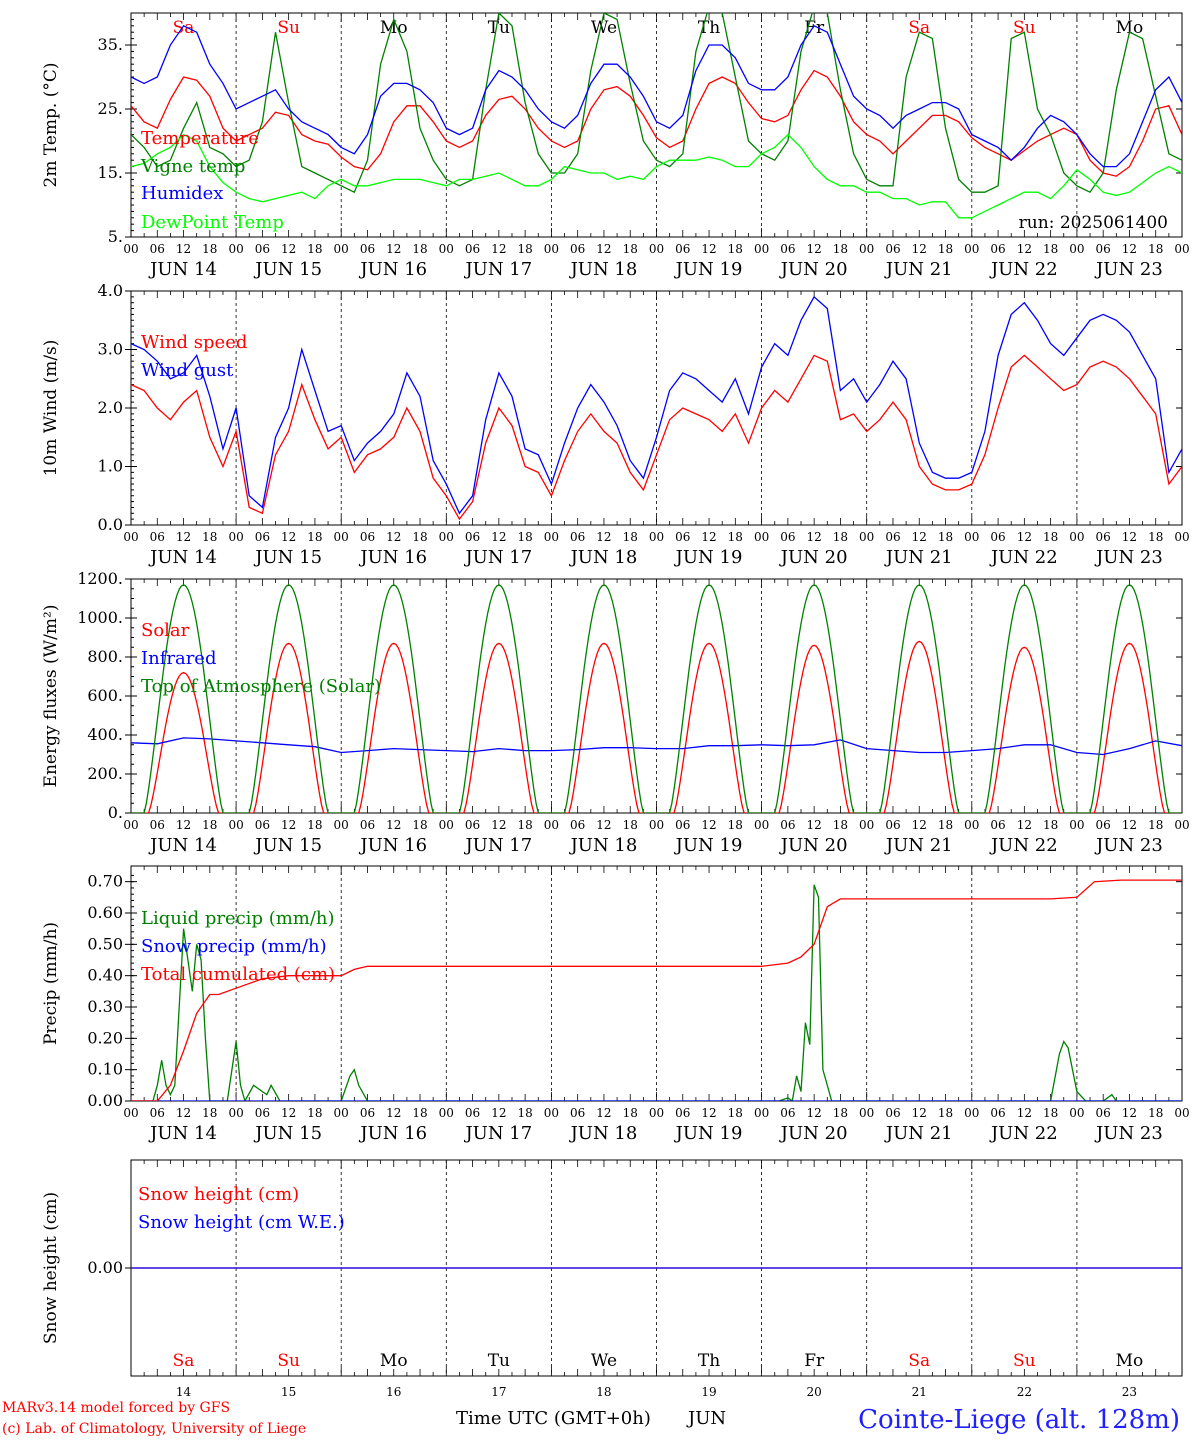 This screenshot has width=1194, height=1440. What do you see at coordinates (1023, 1133) in the screenshot?
I see `x-date-label: JUN 22` at bounding box center [1023, 1133].